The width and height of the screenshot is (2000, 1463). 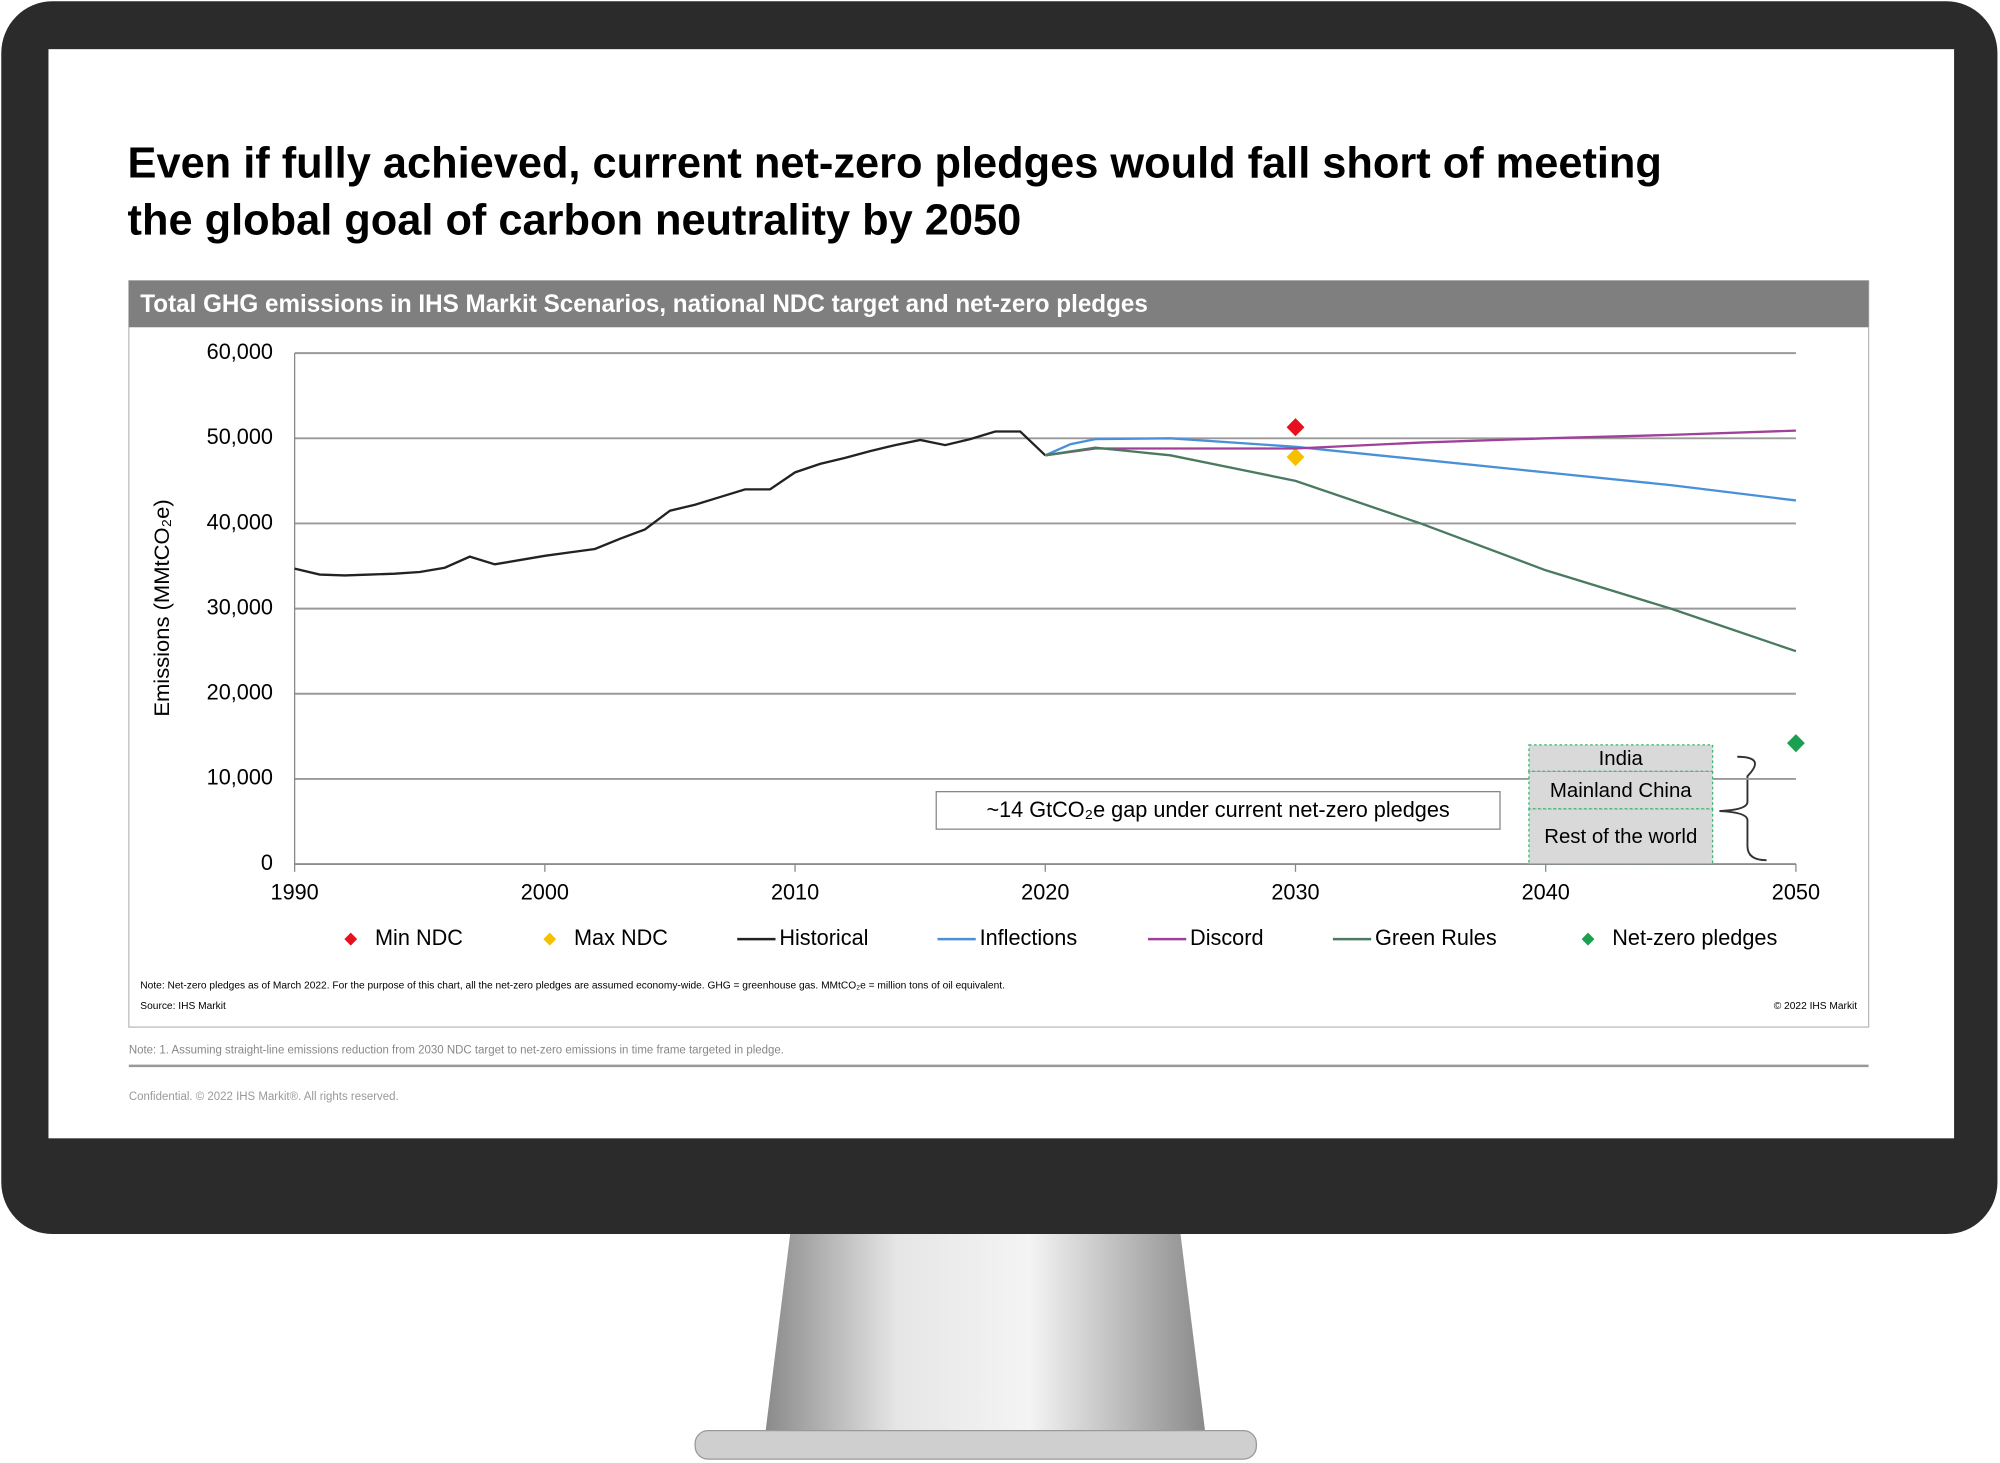 I want to click on gap-segment-label: Mainland China, so click(x=1621, y=790).